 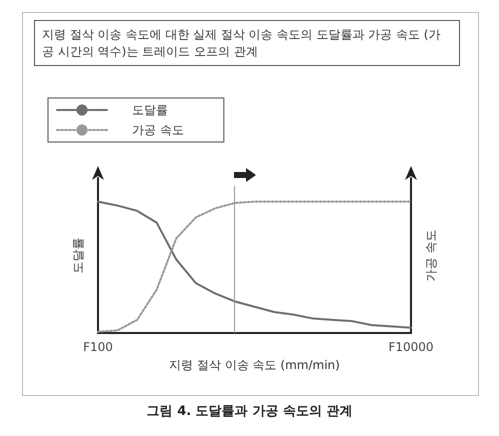 I want to click on y-axis-title: 도달률, so click(x=78, y=256).